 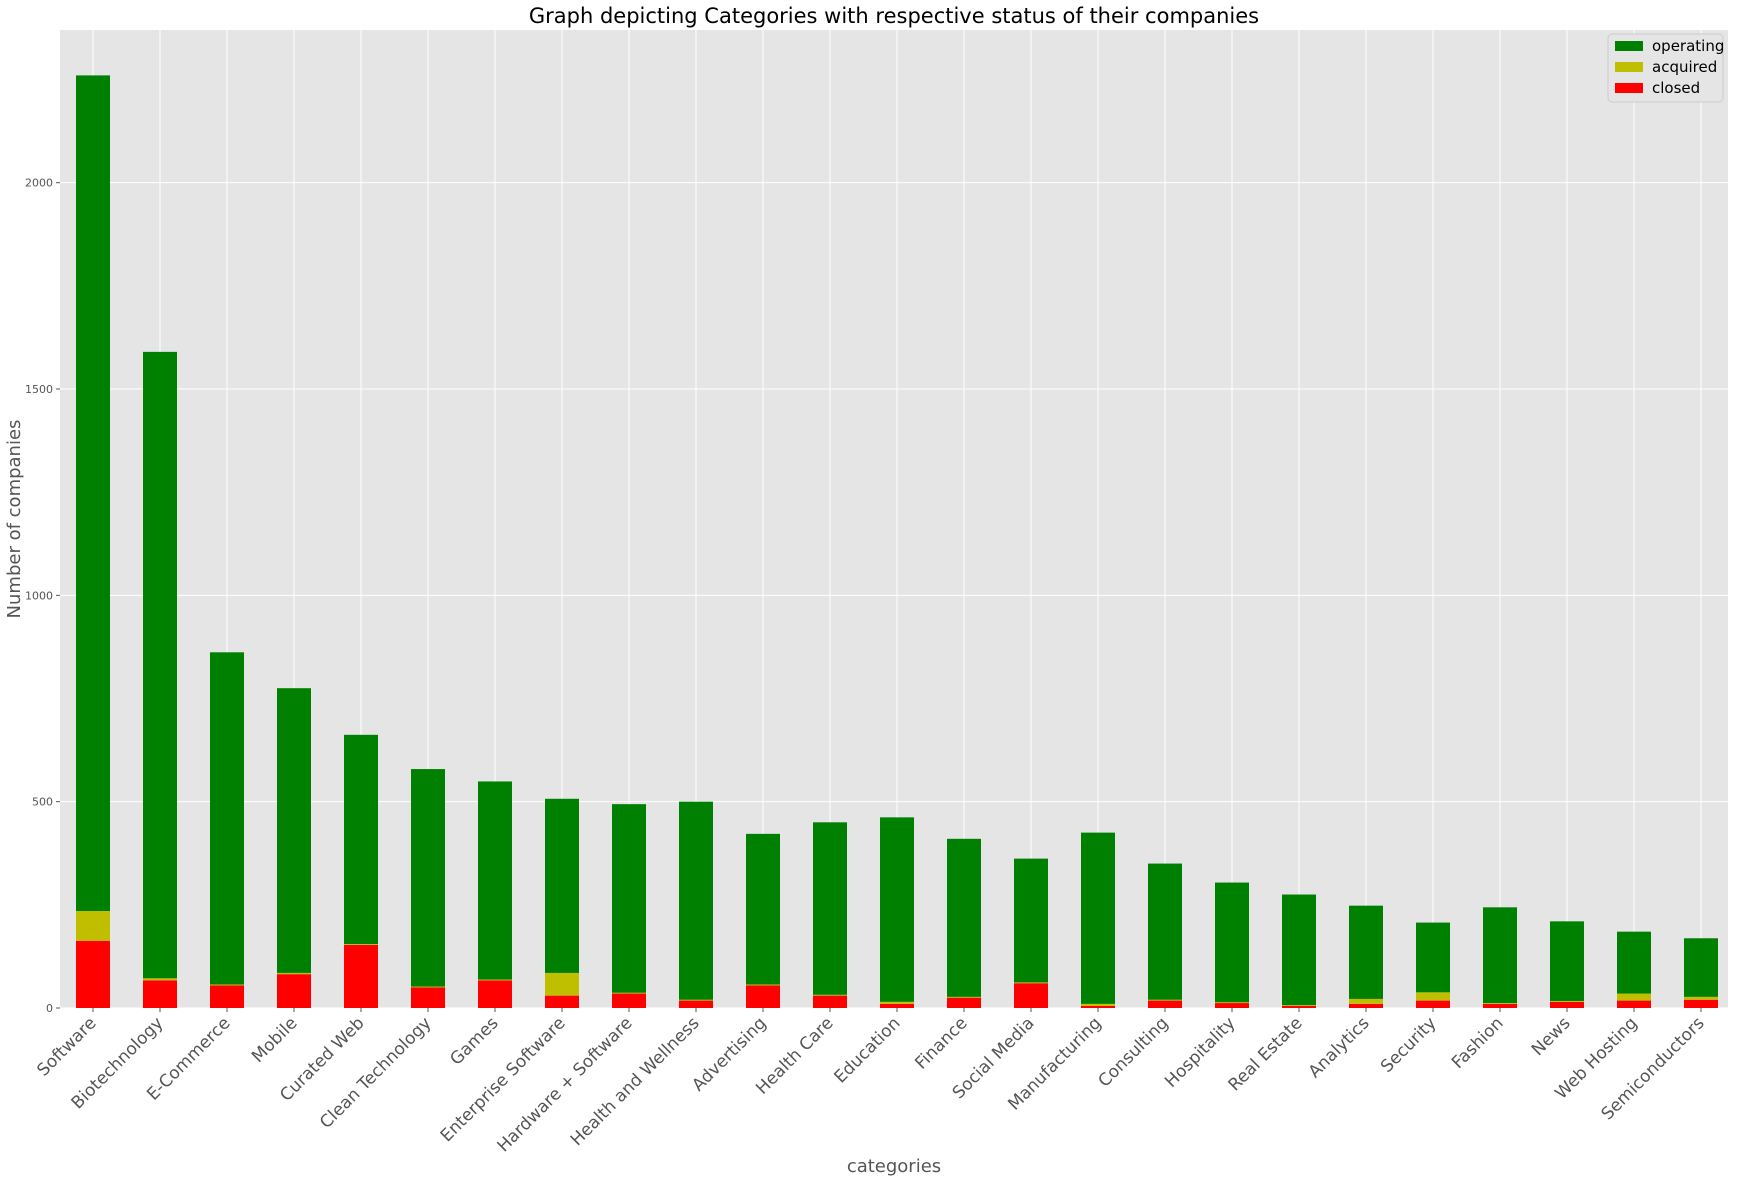 I want to click on bar-acquired-semiconductors, so click(x=1701, y=998).